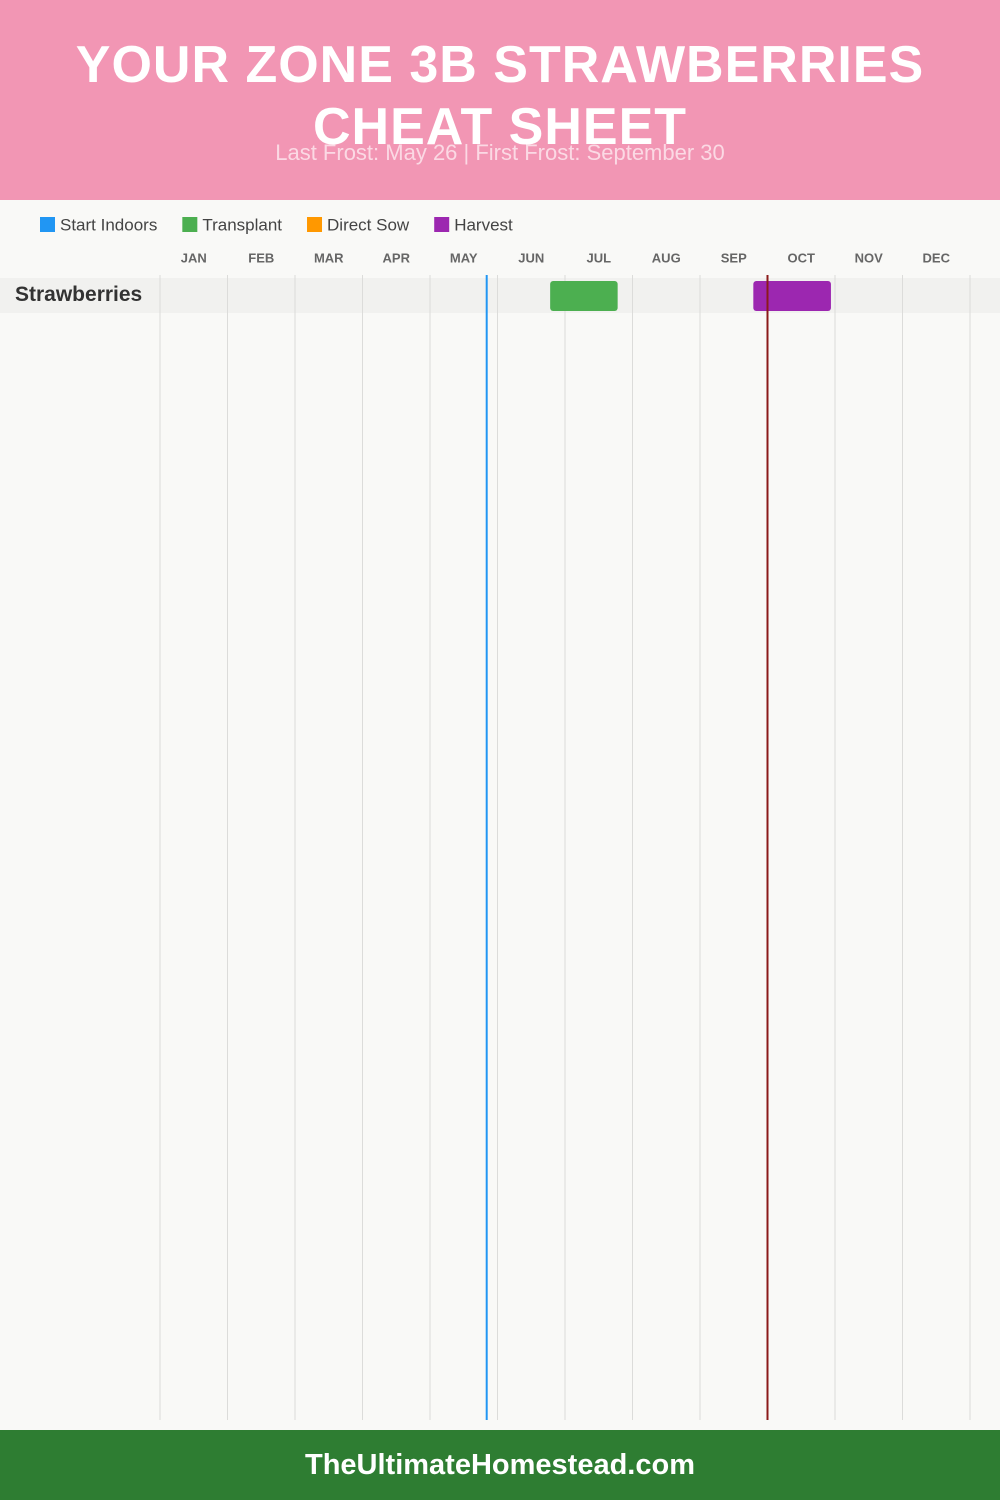  I want to click on legend-label: Harvest, so click(483, 224).